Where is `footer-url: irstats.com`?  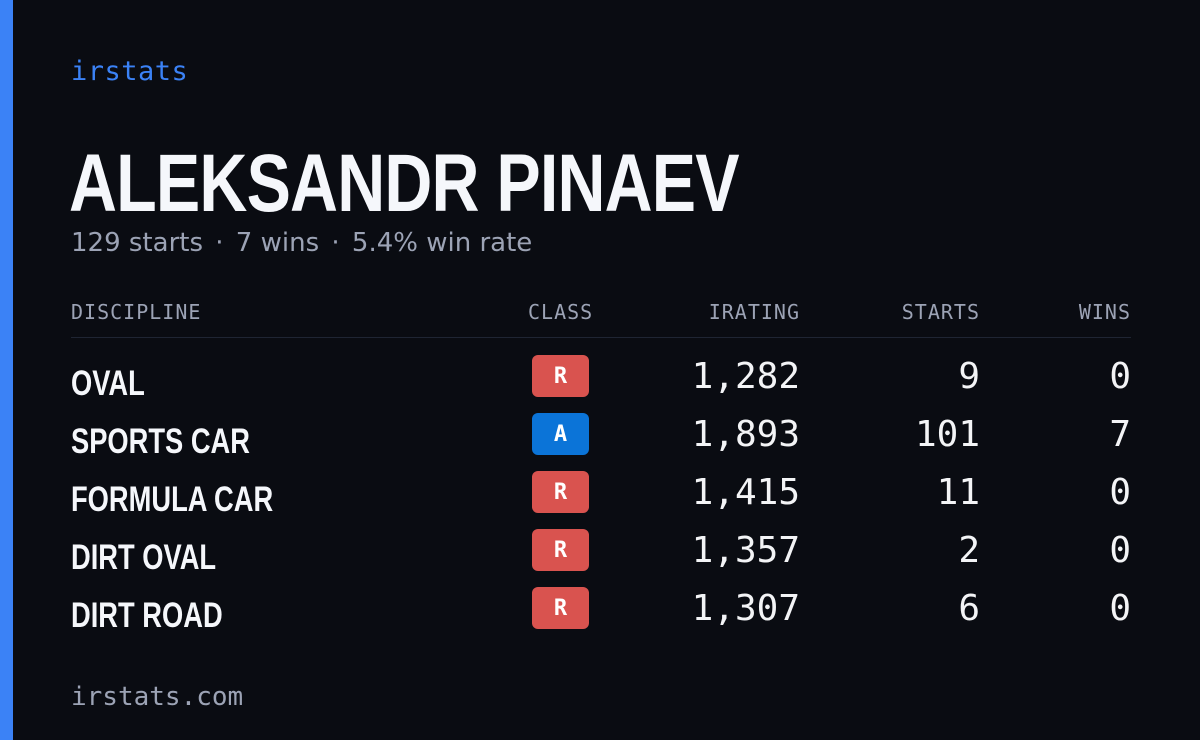 footer-url: irstats.com is located at coordinates (157, 697).